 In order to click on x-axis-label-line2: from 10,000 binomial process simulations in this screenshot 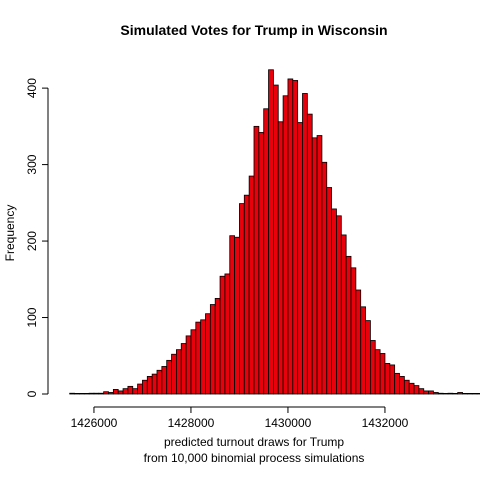, I will do `click(254, 458)`.